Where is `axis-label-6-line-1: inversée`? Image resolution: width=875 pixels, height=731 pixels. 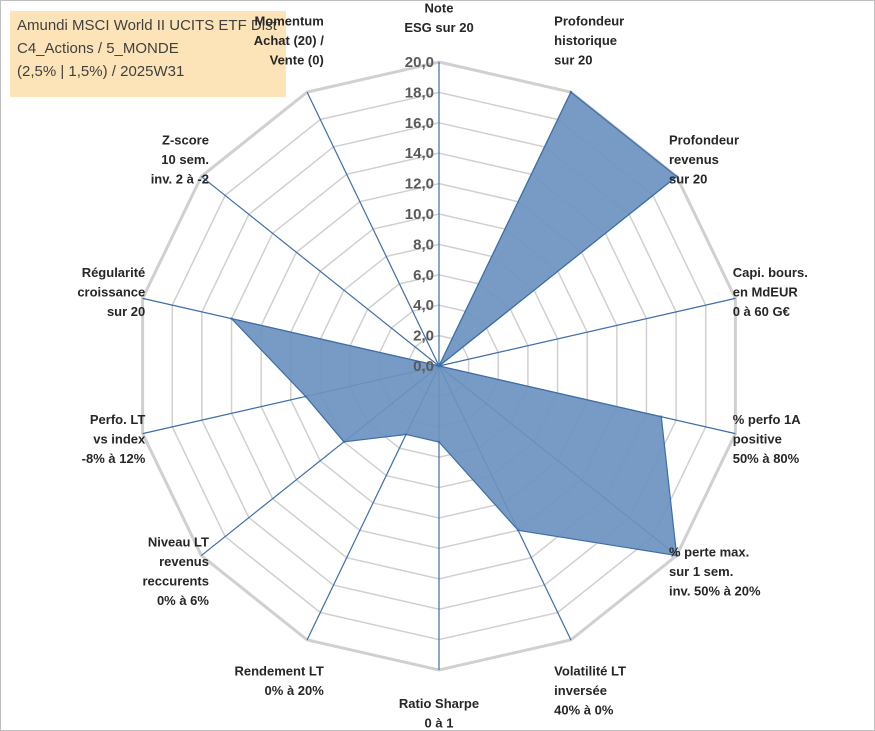 axis-label-6-line-1: inversée is located at coordinates (580, 690).